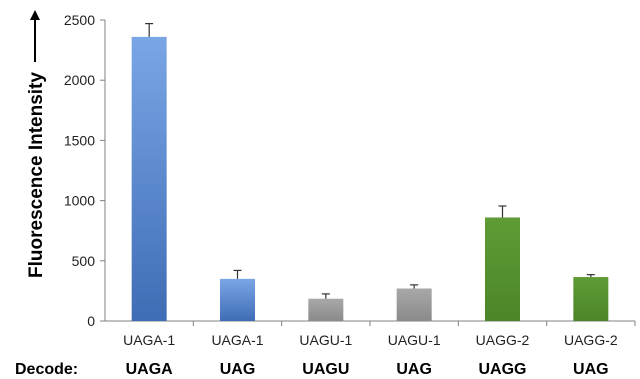 This screenshot has height=379, width=640. I want to click on y-tick-label: 2500, so click(79, 20).